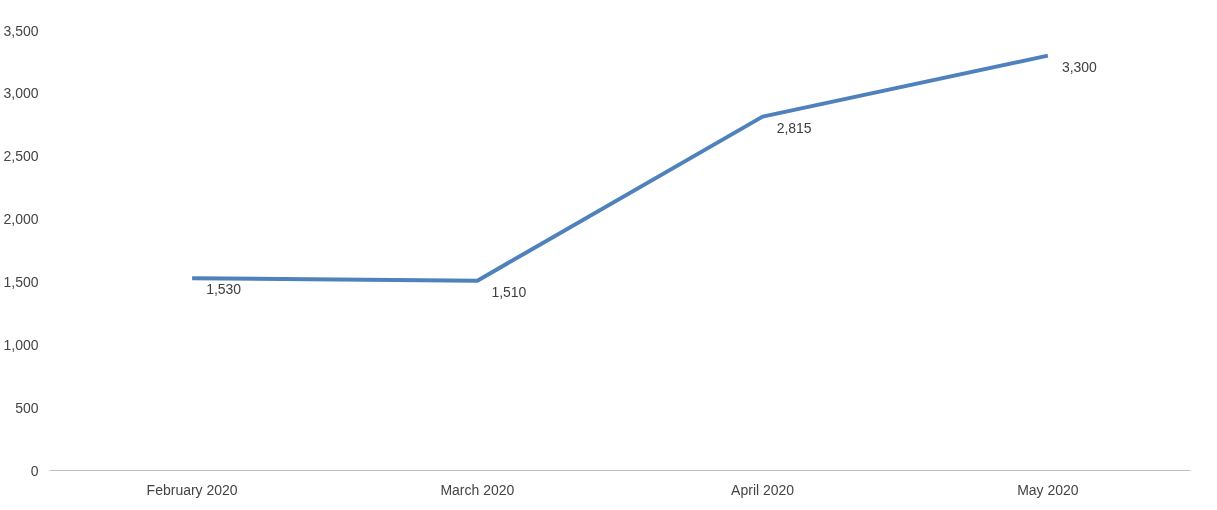  What do you see at coordinates (1048, 489) in the screenshot?
I see `x-tick-label: May 2020` at bounding box center [1048, 489].